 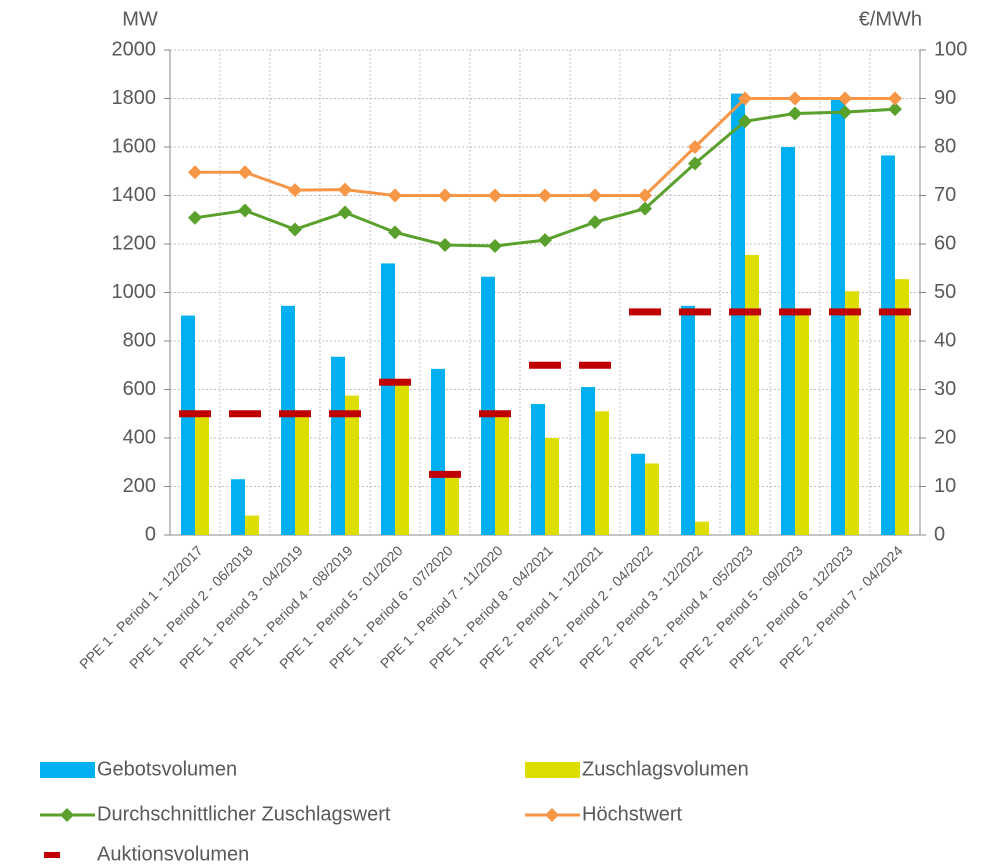 I want to click on y2-tick-label: 80, so click(x=945, y=146).